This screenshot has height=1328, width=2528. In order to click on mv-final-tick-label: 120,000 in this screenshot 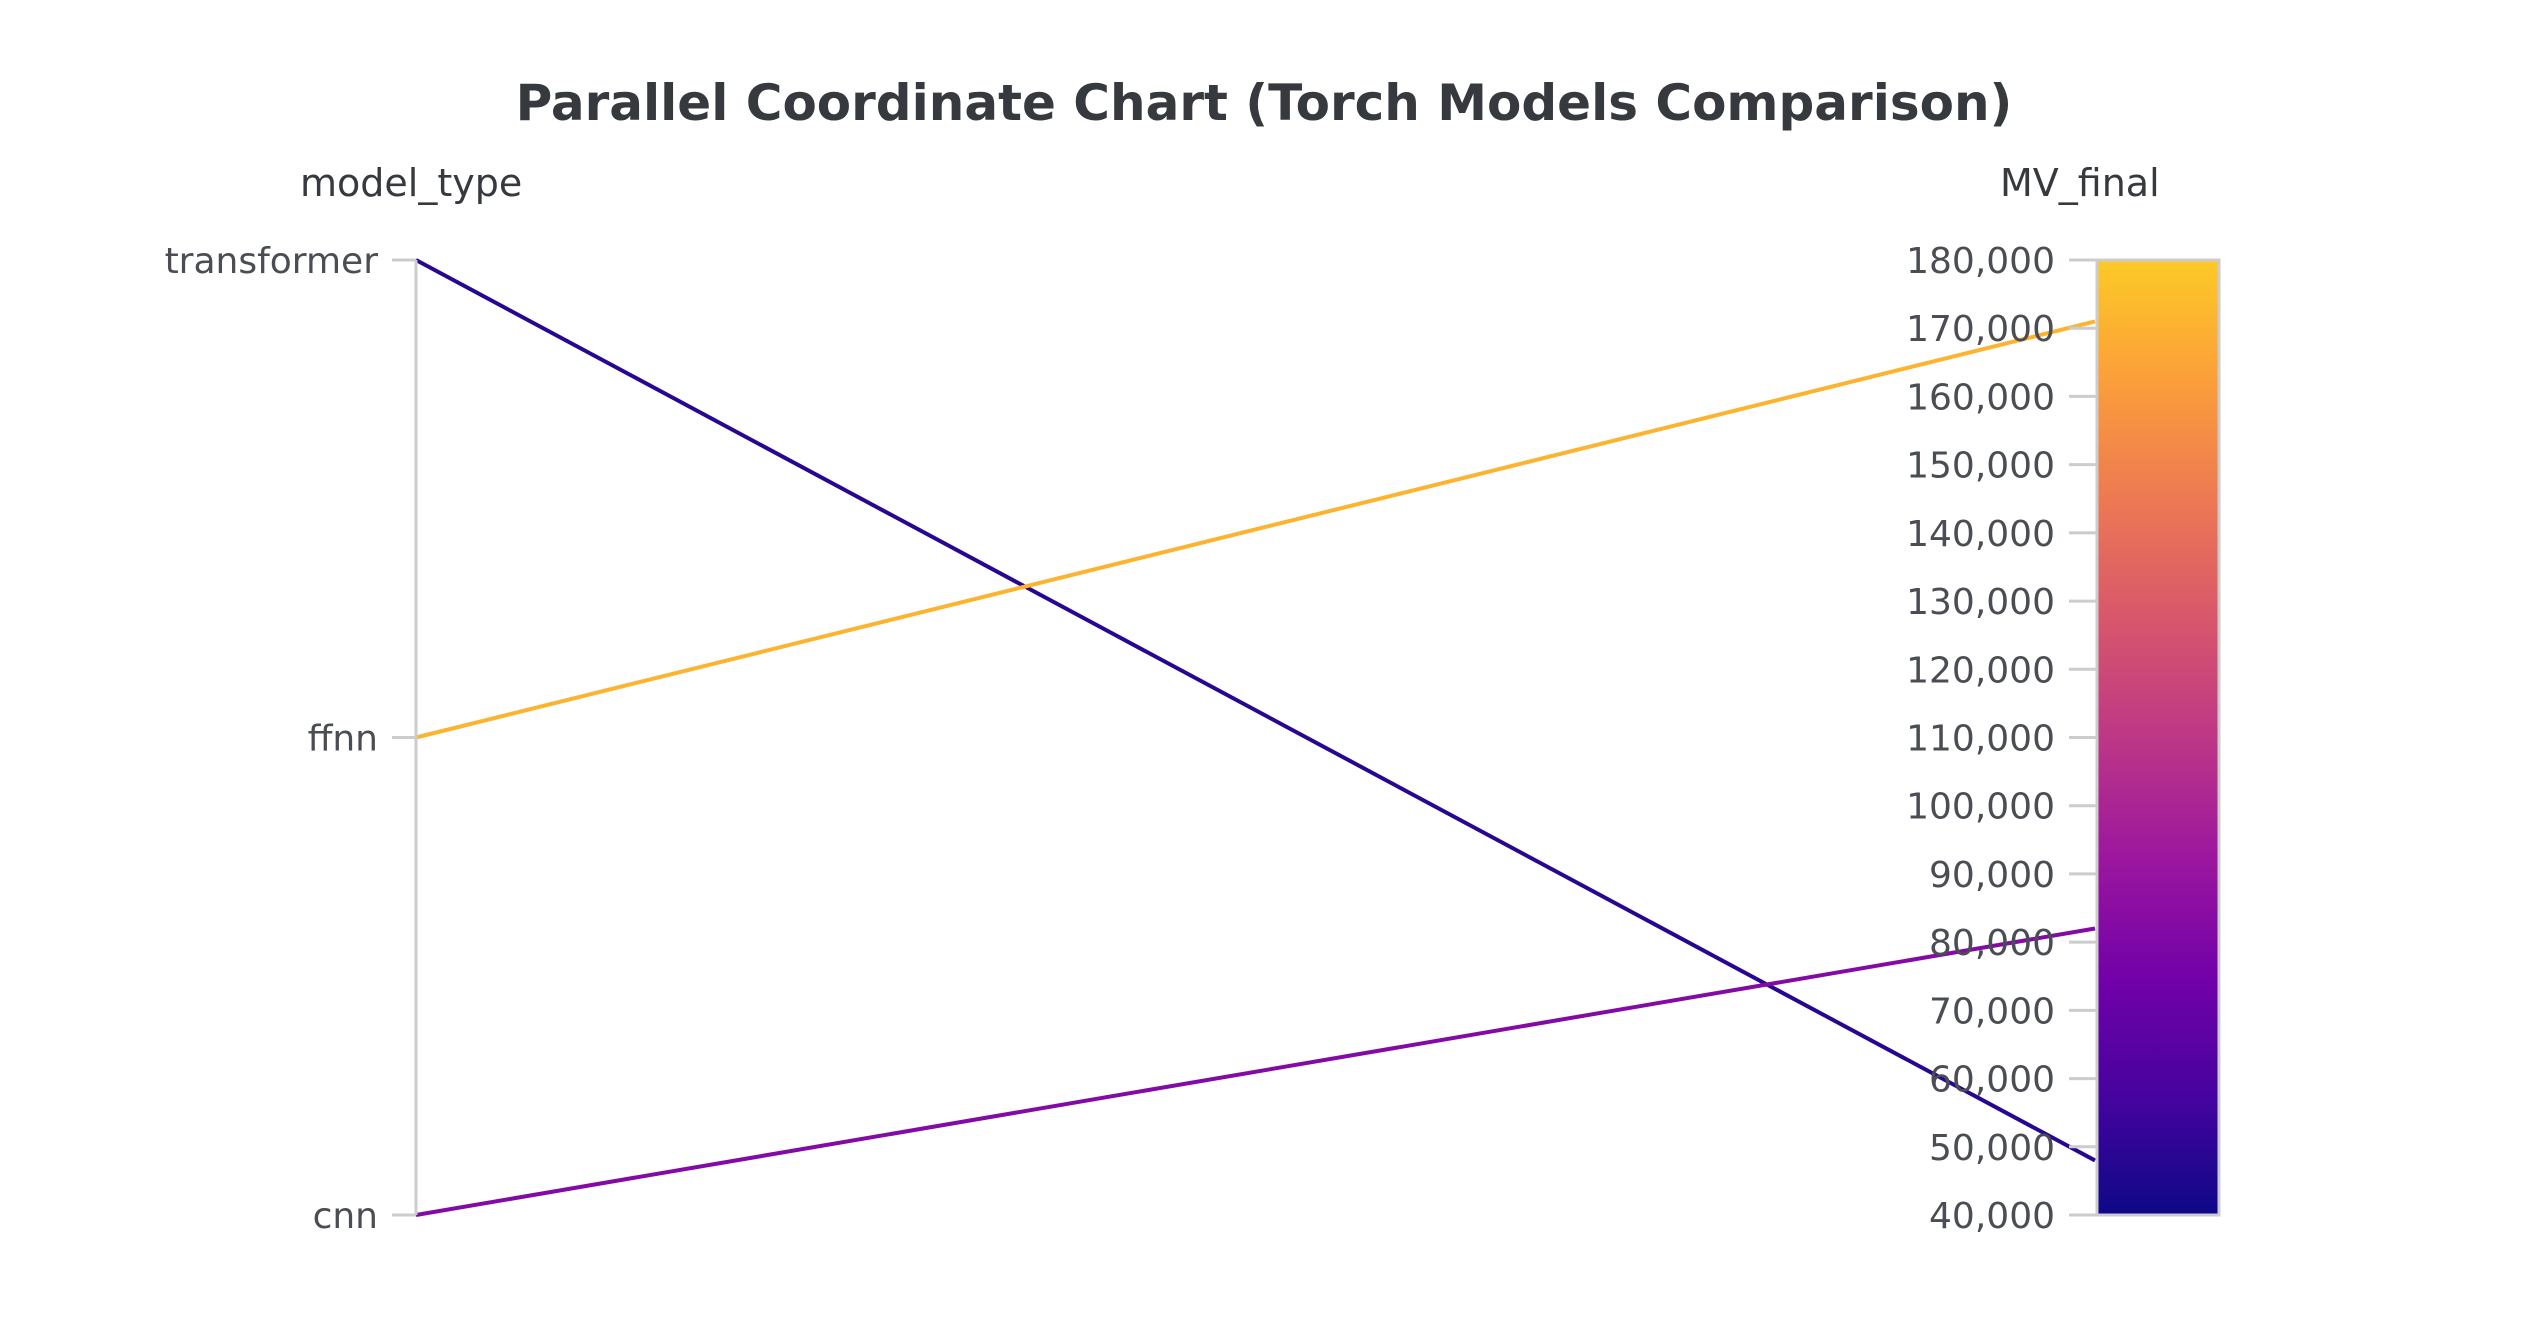, I will do `click(1980, 670)`.